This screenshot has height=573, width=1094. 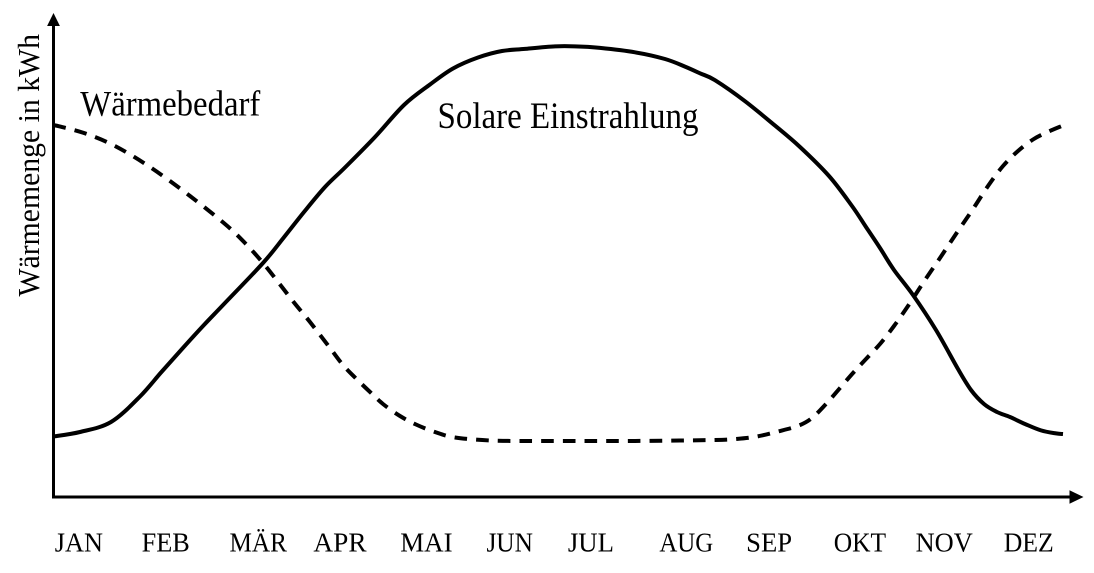 What do you see at coordinates (339, 543) in the screenshot?
I see `svg-text: APR` at bounding box center [339, 543].